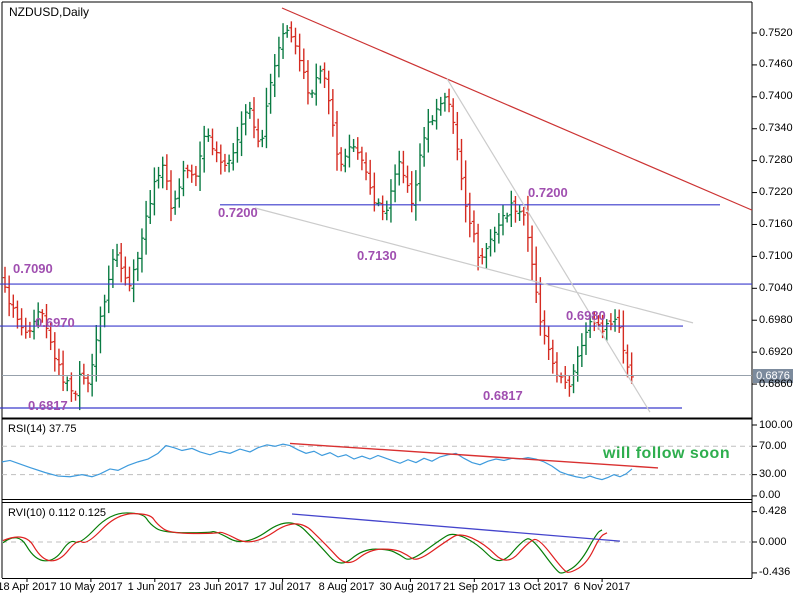  Describe the element at coordinates (456, 527) in the screenshot. I see `rvi-trendline` at that location.